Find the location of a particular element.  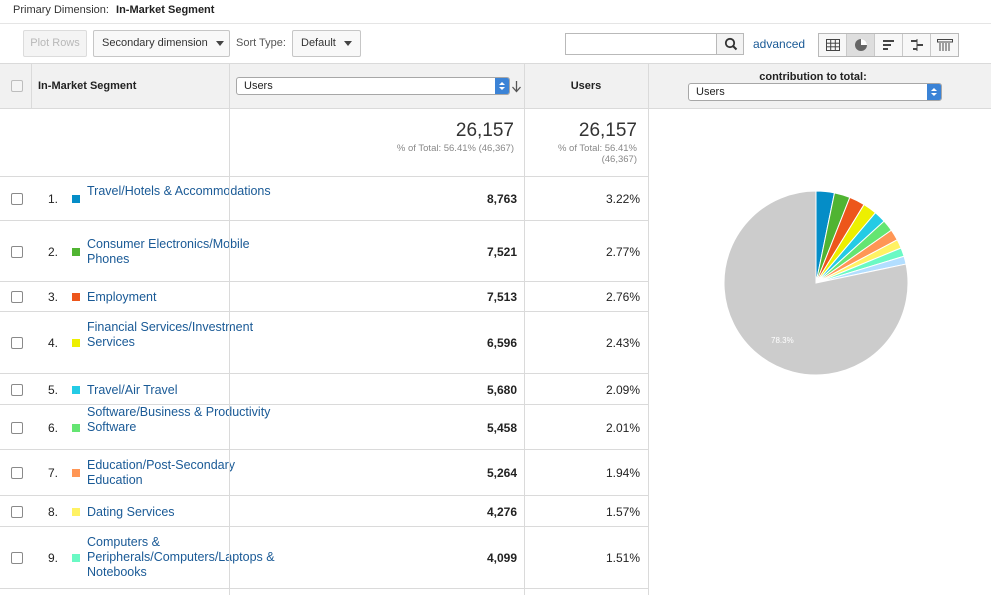

users-value: 7,521 is located at coordinates (501, 251).